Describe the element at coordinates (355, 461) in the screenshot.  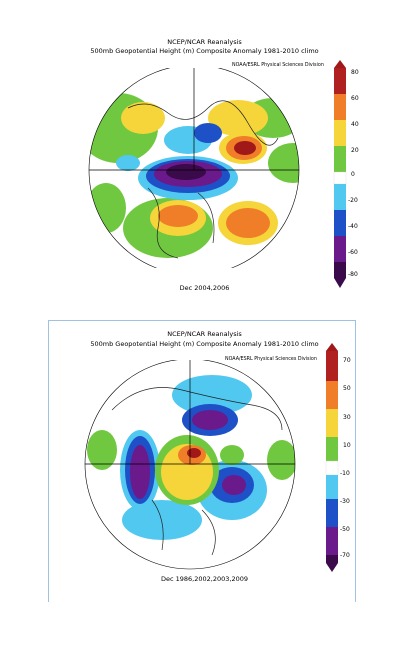
I see `frame-border-right` at that location.